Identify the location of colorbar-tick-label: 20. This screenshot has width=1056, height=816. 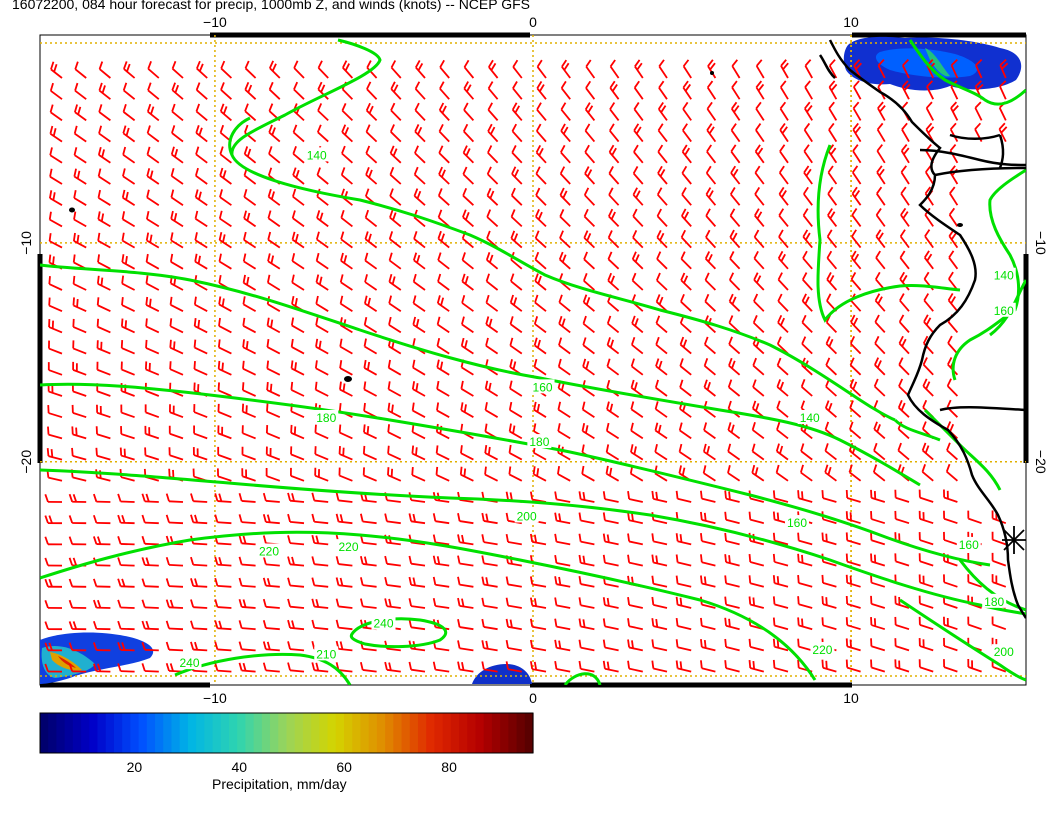
(135, 767).